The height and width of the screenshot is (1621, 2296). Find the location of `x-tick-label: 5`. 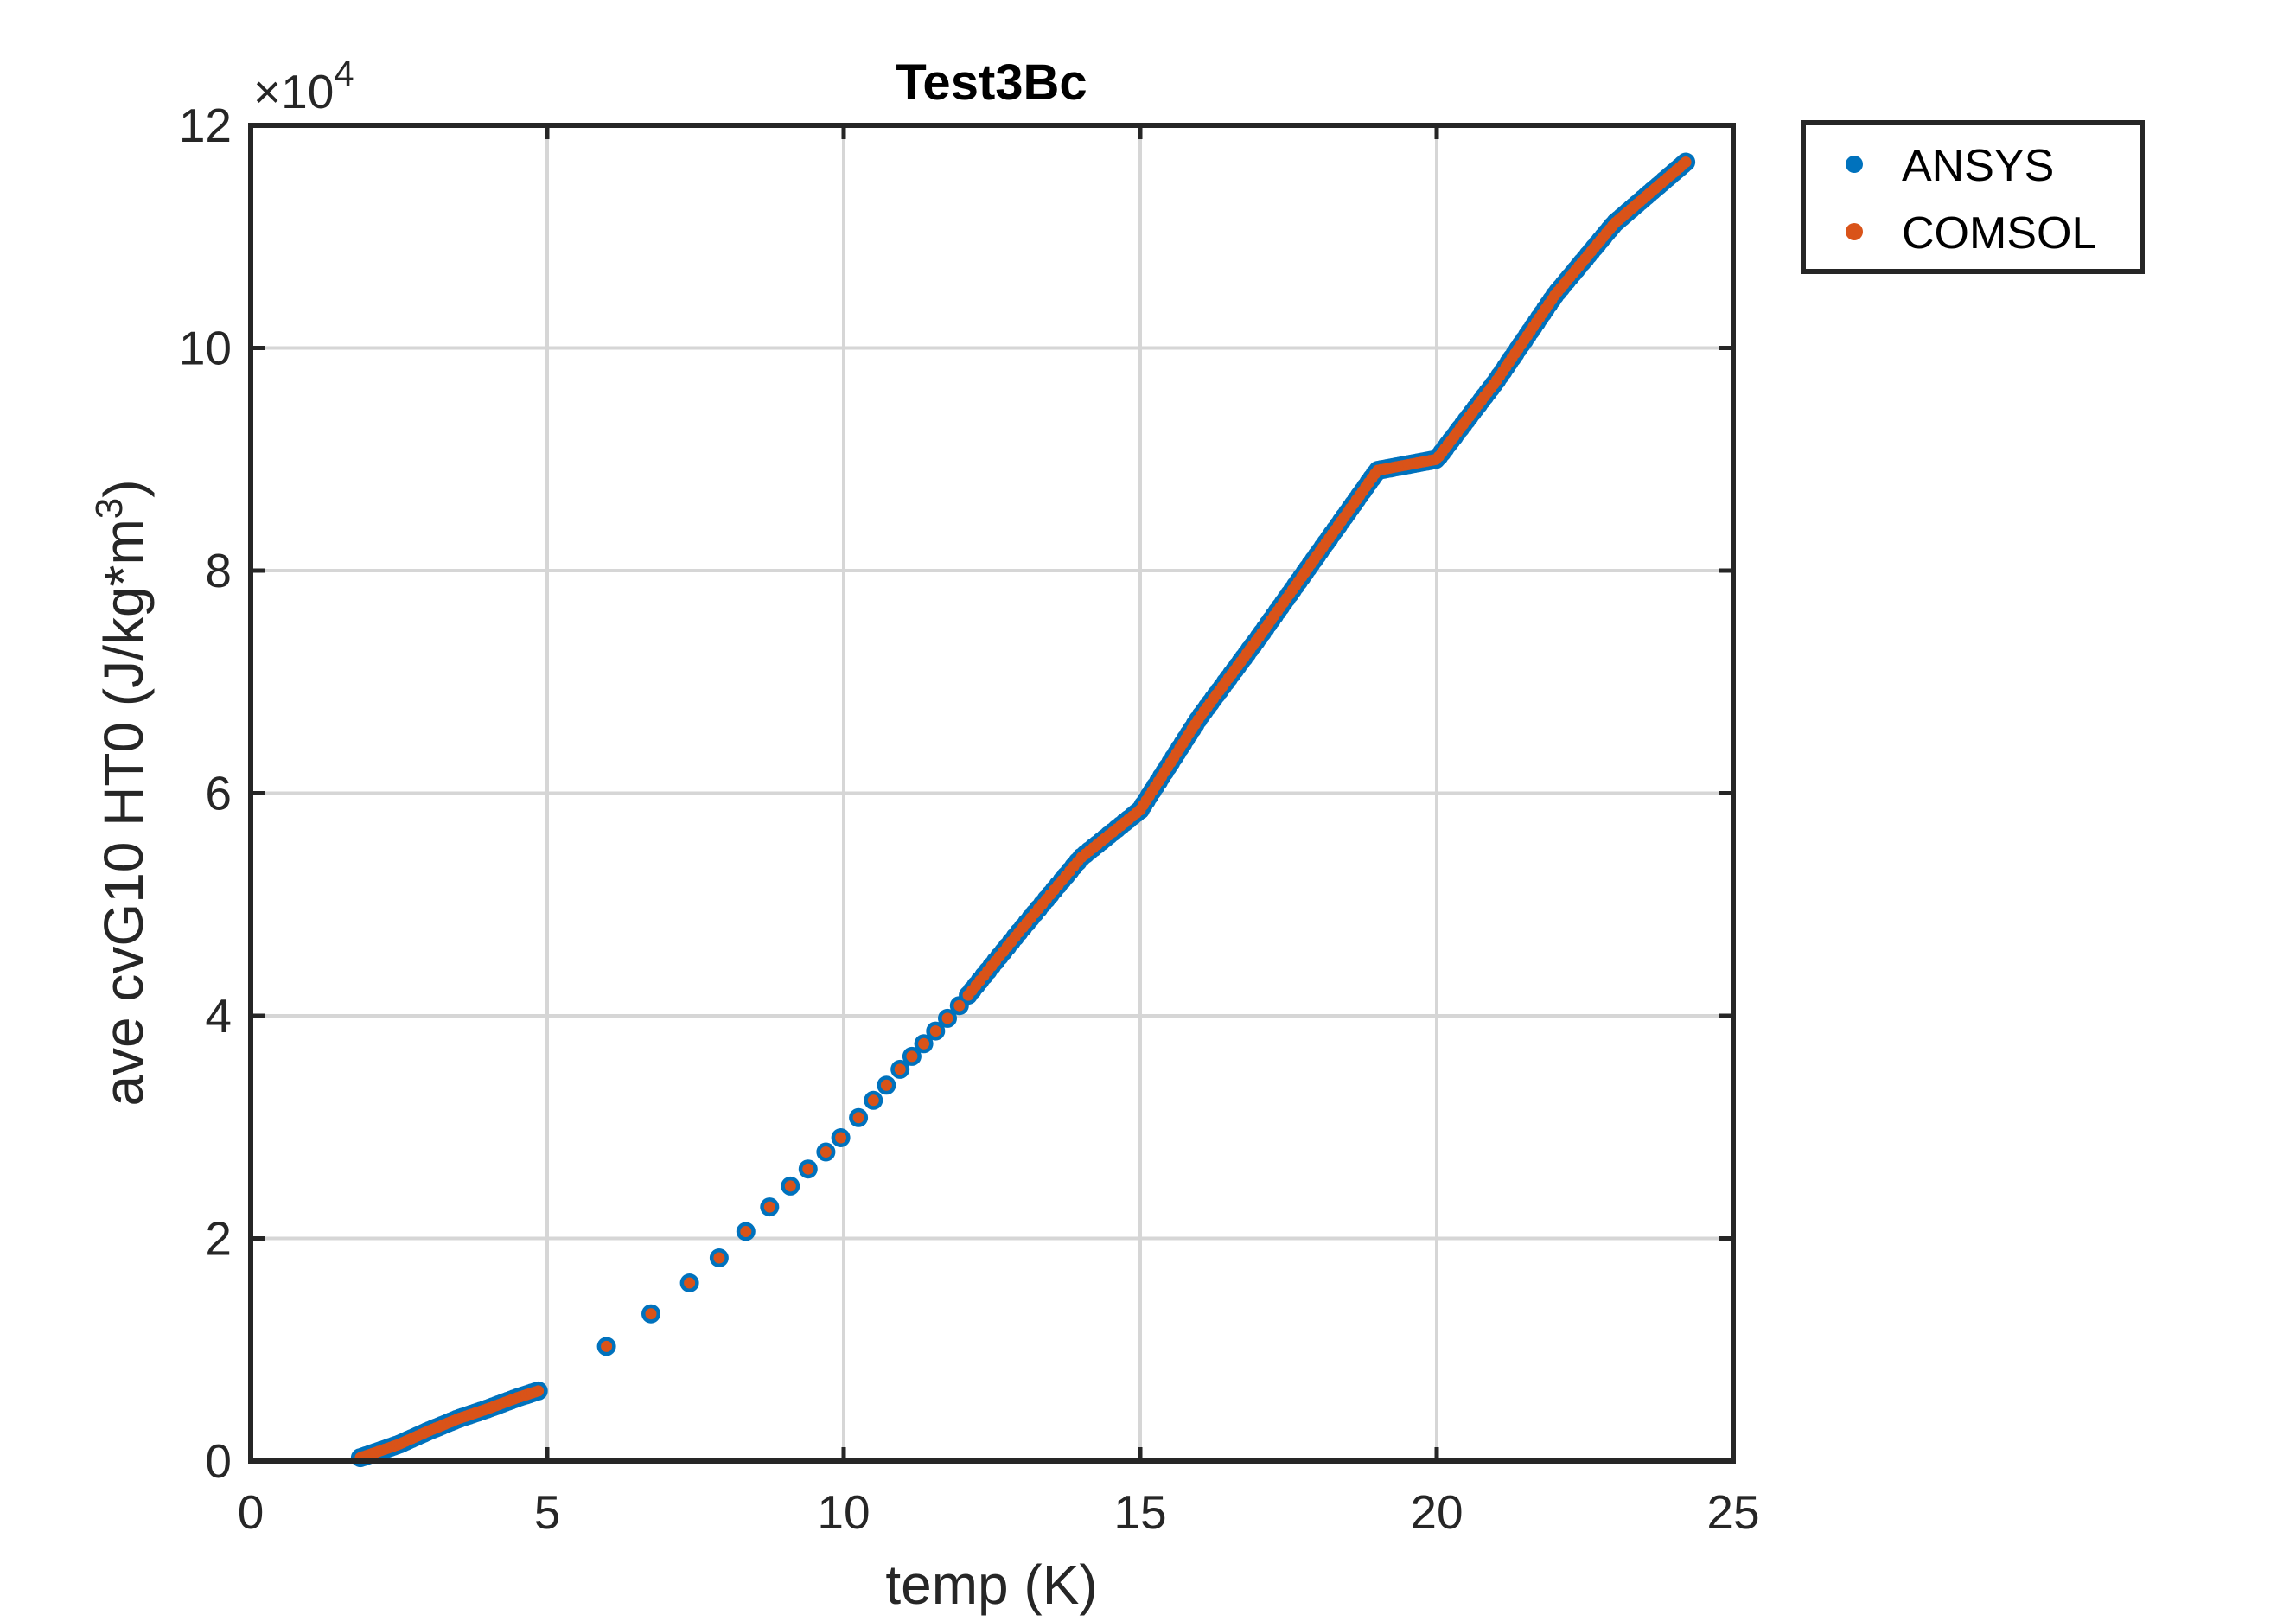

x-tick-label: 5 is located at coordinates (547, 1512).